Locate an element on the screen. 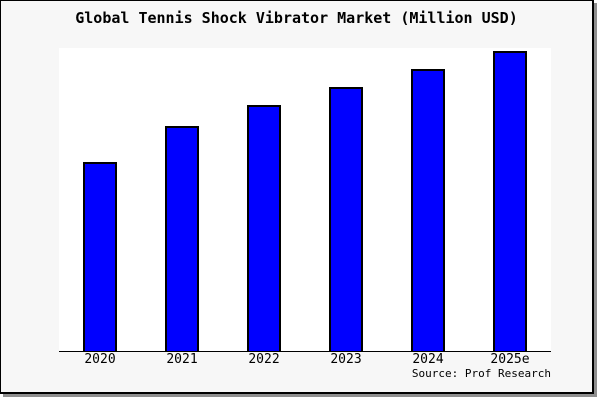 This screenshot has width=600, height=400. x-axis-label-2020: 2020 is located at coordinates (100, 359).